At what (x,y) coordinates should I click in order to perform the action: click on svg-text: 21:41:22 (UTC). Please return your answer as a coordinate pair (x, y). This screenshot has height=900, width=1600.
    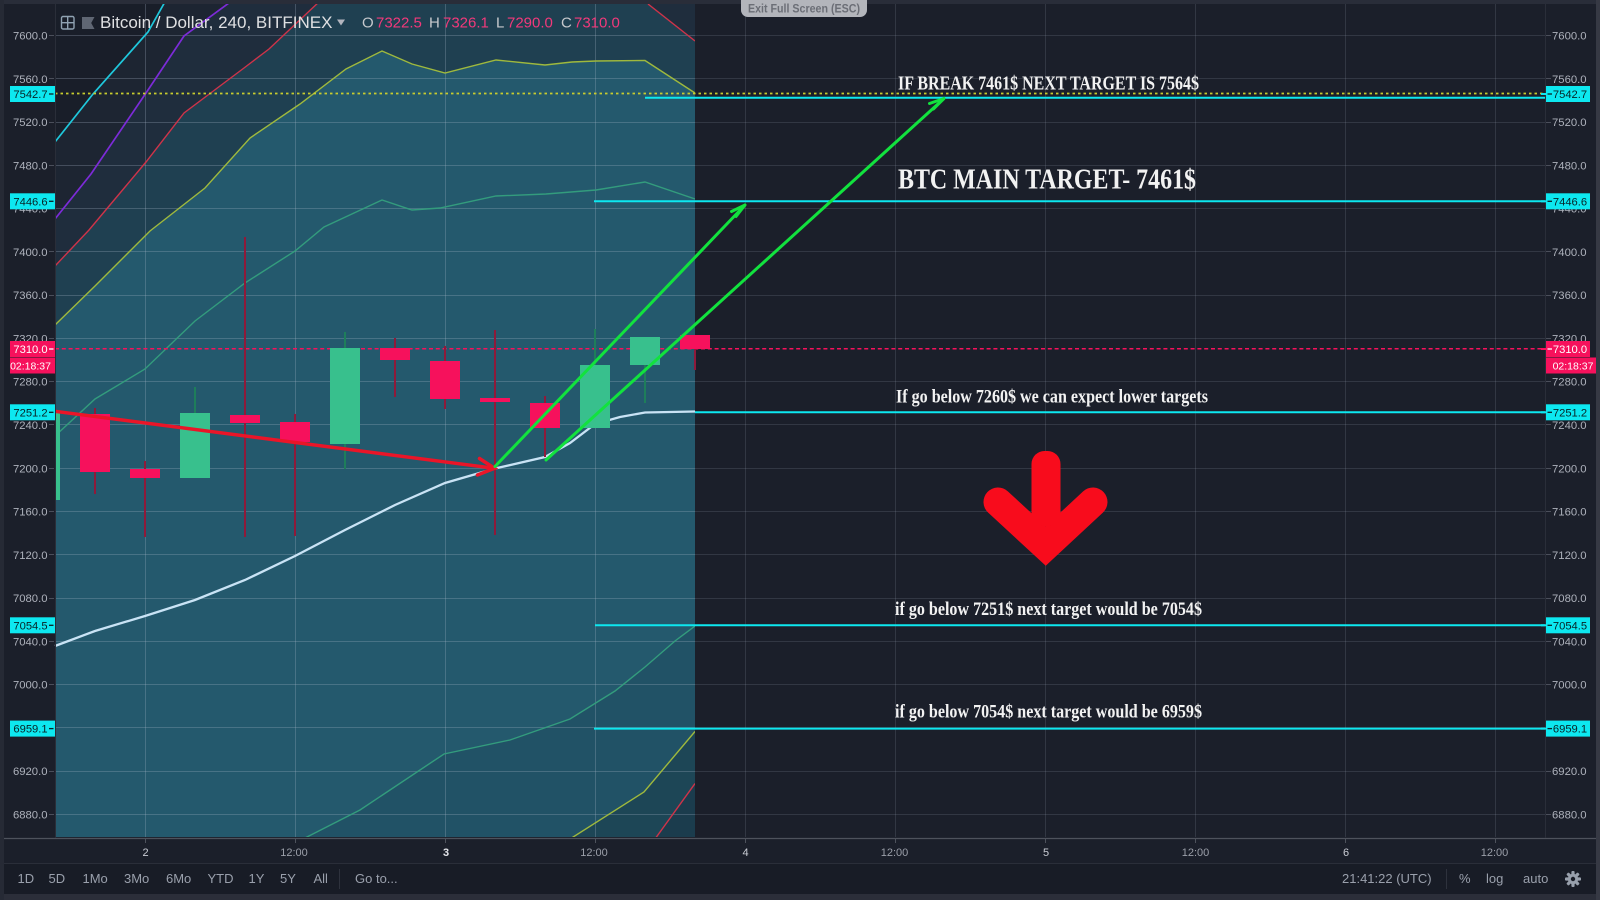
    Looking at the image, I should click on (1387, 878).